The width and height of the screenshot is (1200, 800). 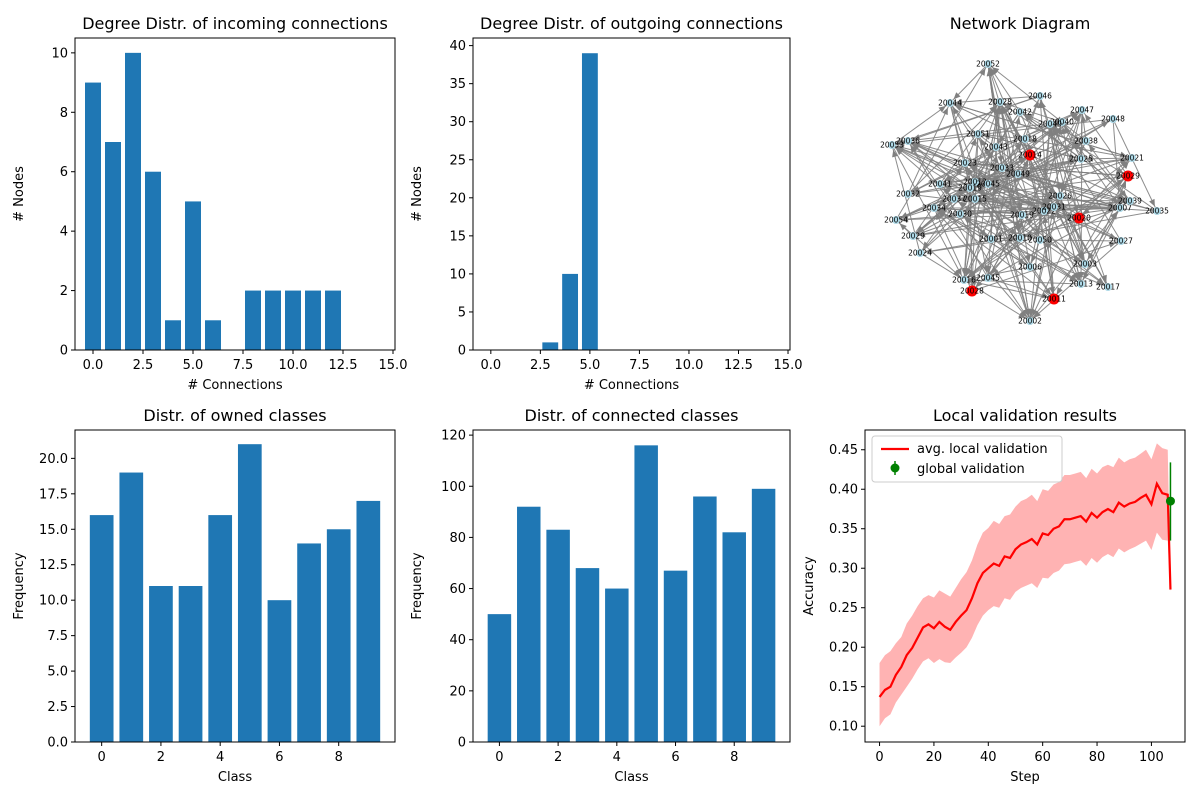 I want to click on node-label: 20019, so click(x=970, y=188).